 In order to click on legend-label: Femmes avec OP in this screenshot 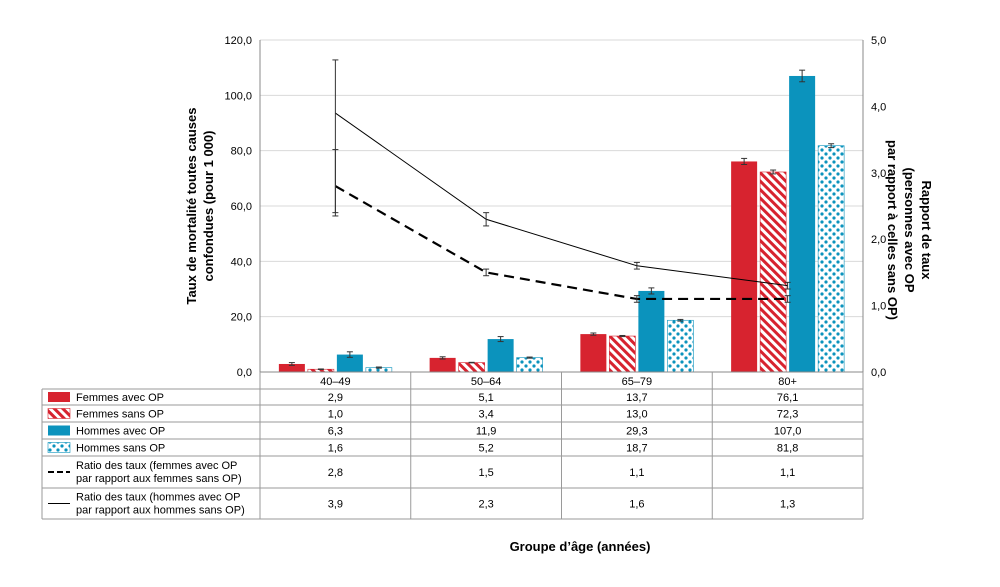, I will do `click(120, 398)`.